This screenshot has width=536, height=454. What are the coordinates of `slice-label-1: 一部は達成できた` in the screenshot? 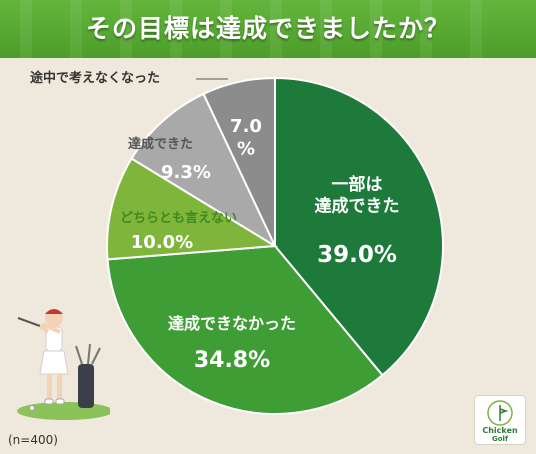 It's located at (357, 195).